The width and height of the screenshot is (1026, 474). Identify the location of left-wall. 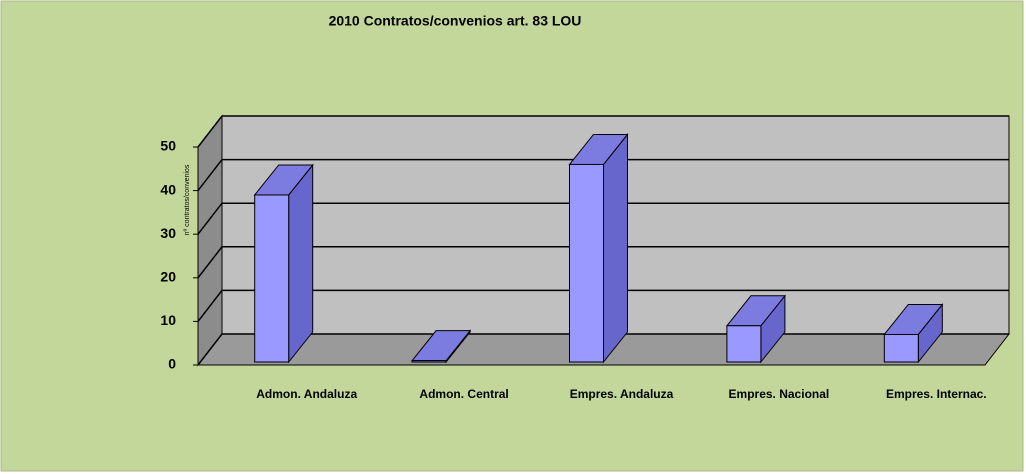
(210, 240).